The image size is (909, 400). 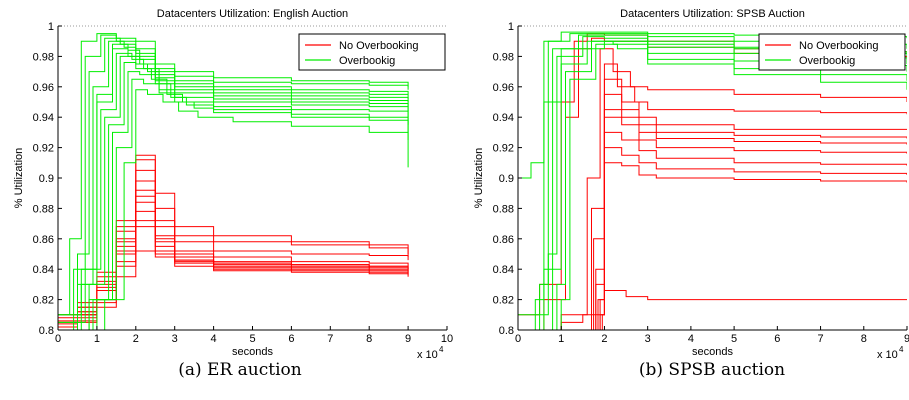 What do you see at coordinates (503, 88) in the screenshot?
I see `y-tick-label: 0.96` at bounding box center [503, 88].